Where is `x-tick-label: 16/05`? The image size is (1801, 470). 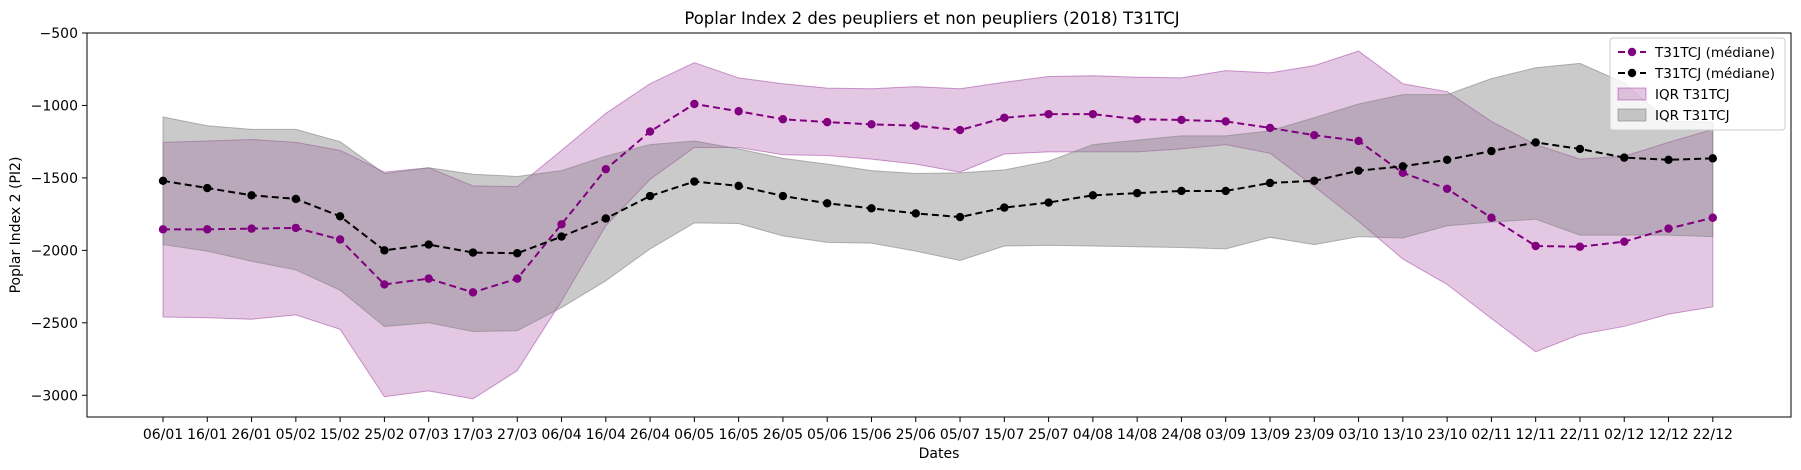
x-tick-label: 16/05 is located at coordinates (738, 435).